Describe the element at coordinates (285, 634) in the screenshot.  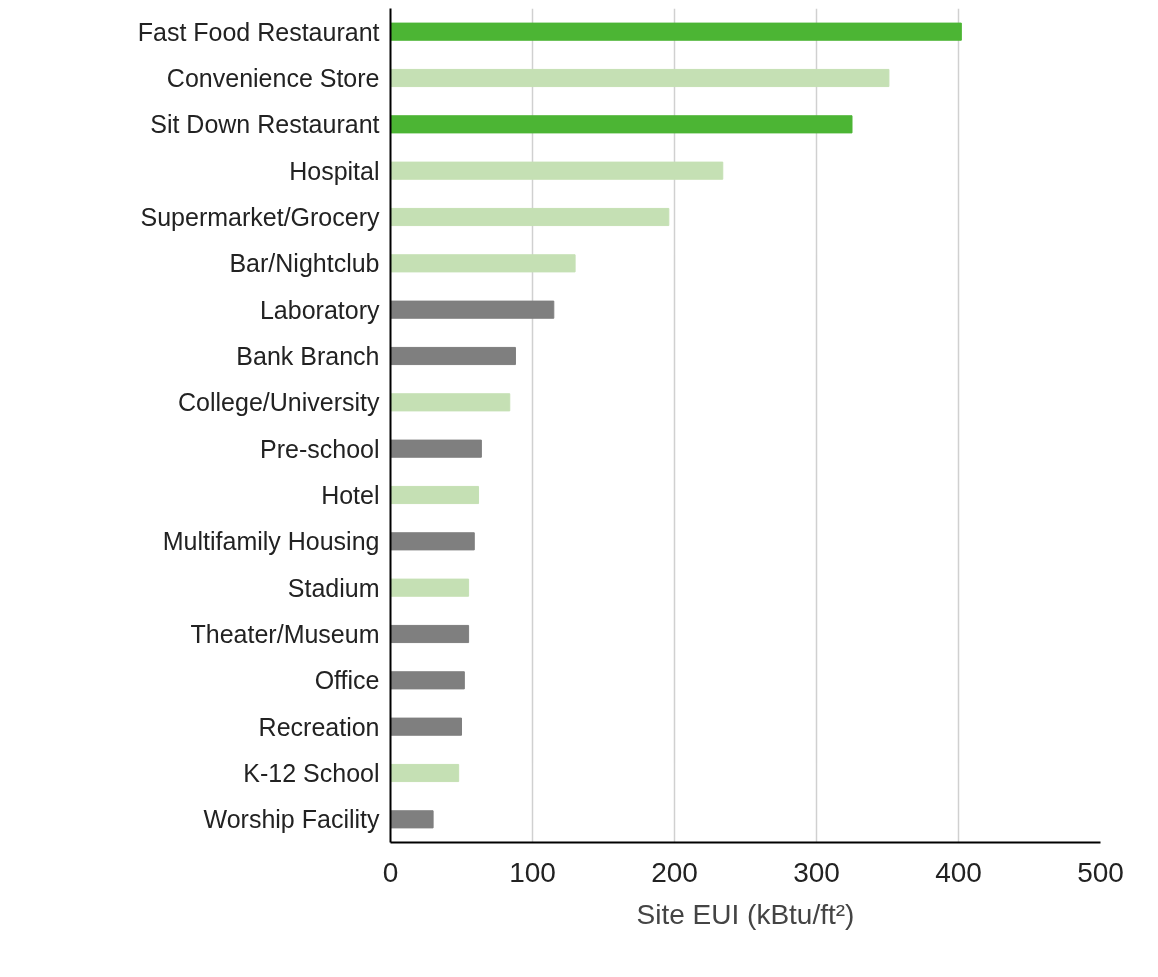
I see `y-tick-label: Theater/Museum` at that location.